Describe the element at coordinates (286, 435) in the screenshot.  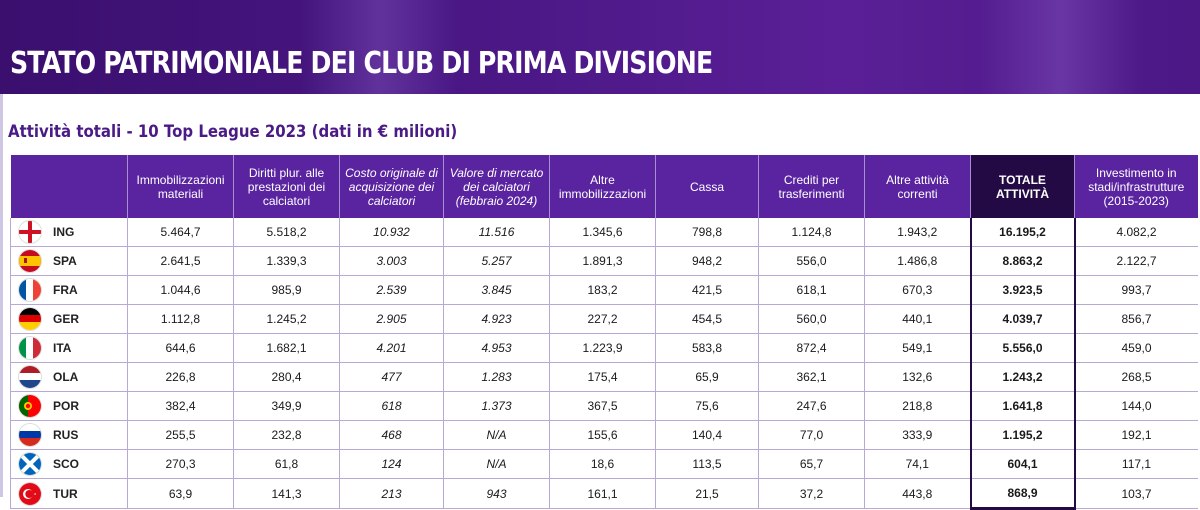
I see `cell-diritti-plur: 232,8` at that location.